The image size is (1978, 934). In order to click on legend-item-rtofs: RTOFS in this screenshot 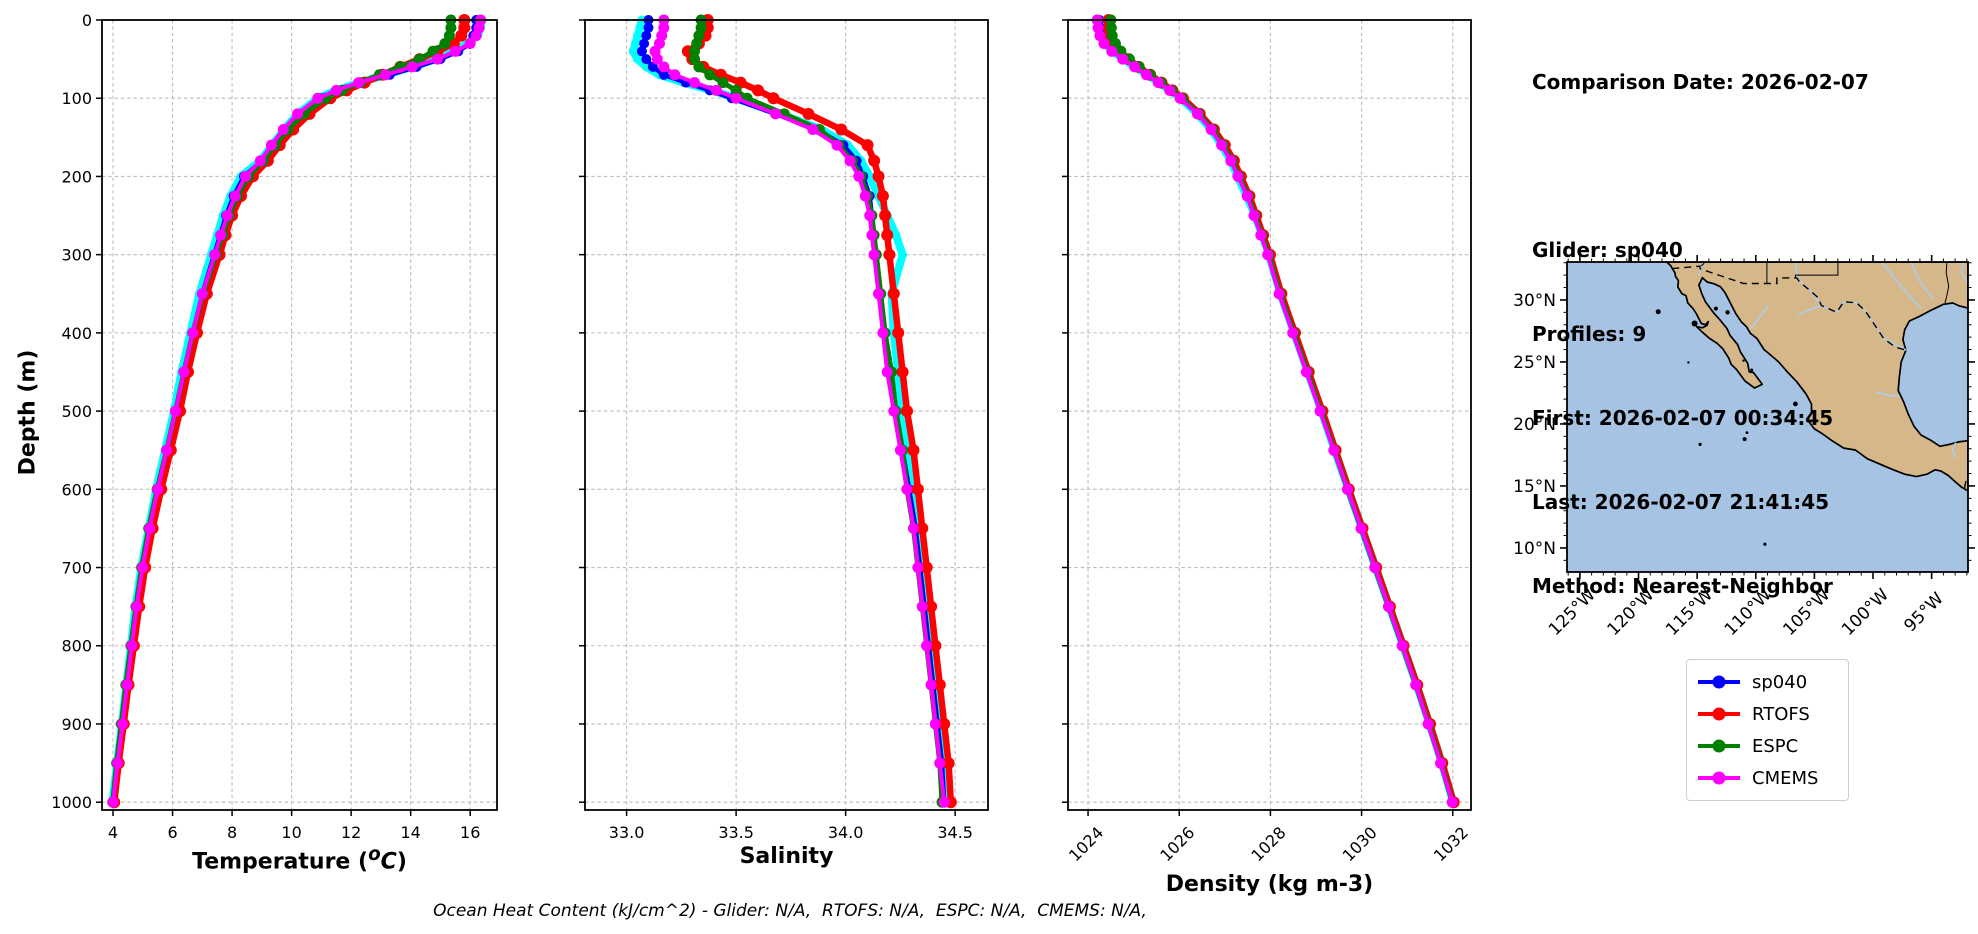, I will do `click(1767, 714)`.